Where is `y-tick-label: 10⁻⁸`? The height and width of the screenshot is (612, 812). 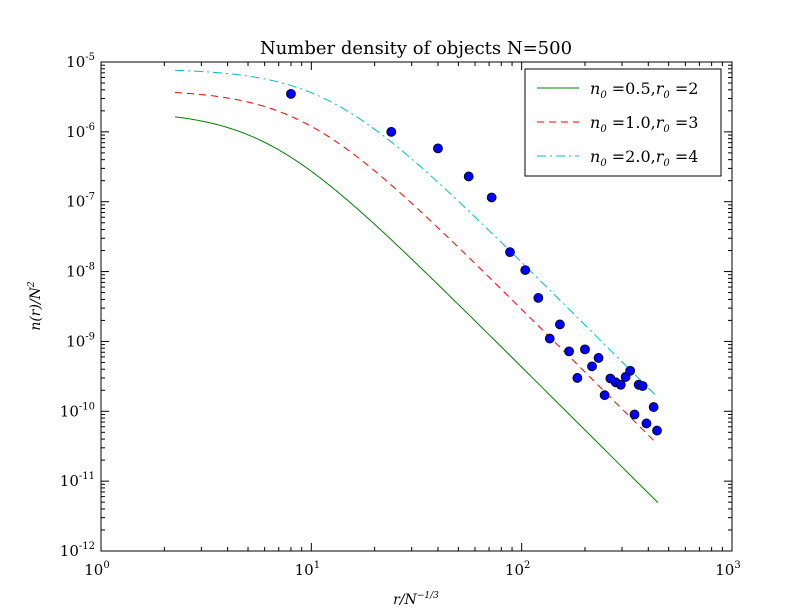
y-tick-label: 10⁻⁸ is located at coordinates (80, 271).